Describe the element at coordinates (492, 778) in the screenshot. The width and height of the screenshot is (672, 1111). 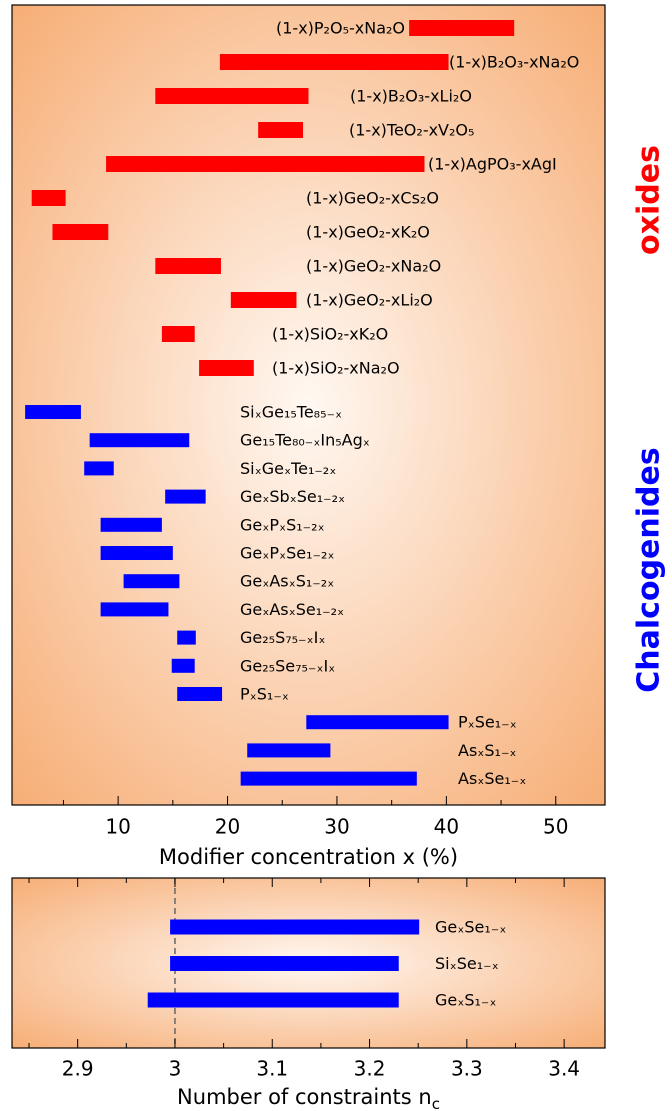
I see `bar-label: AsₓSe₁₋ₓ` at that location.